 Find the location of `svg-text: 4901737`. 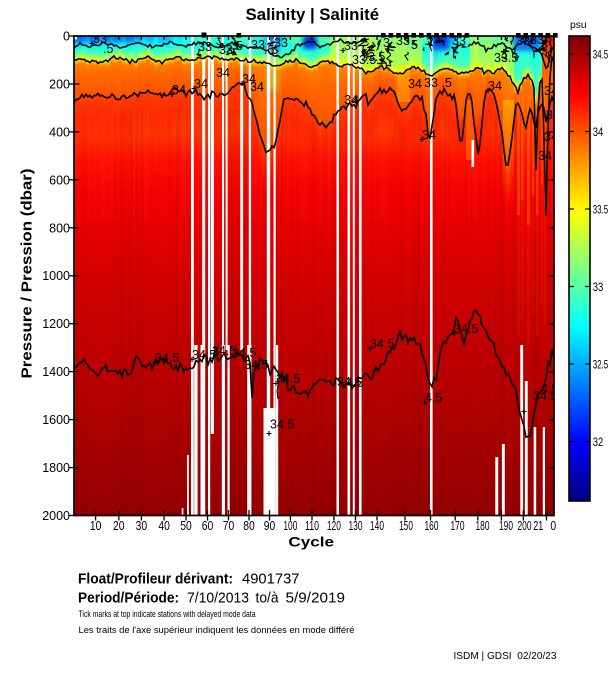

svg-text: 4901737 is located at coordinates (271, 579).